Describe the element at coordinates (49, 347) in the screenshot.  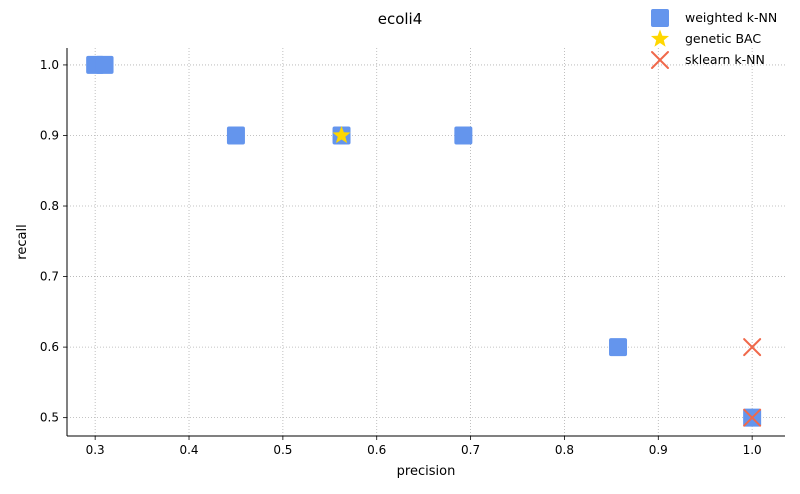
I see `y-tick-label: 0.6` at that location.